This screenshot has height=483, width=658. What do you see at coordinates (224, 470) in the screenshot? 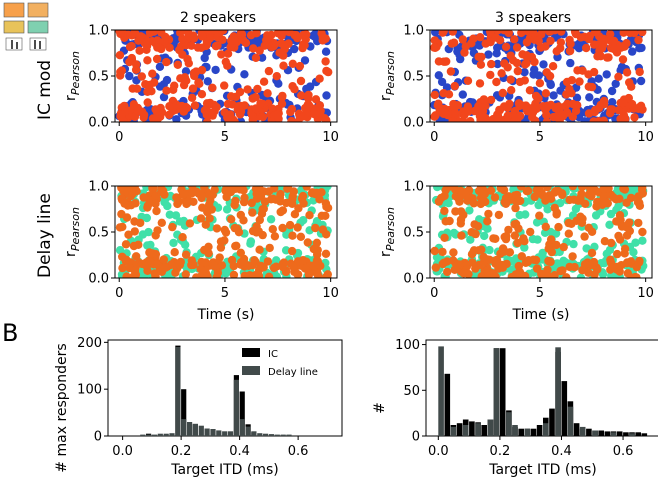
I see `hist-2-xlabel: Target ITD (ms)` at bounding box center [224, 470].